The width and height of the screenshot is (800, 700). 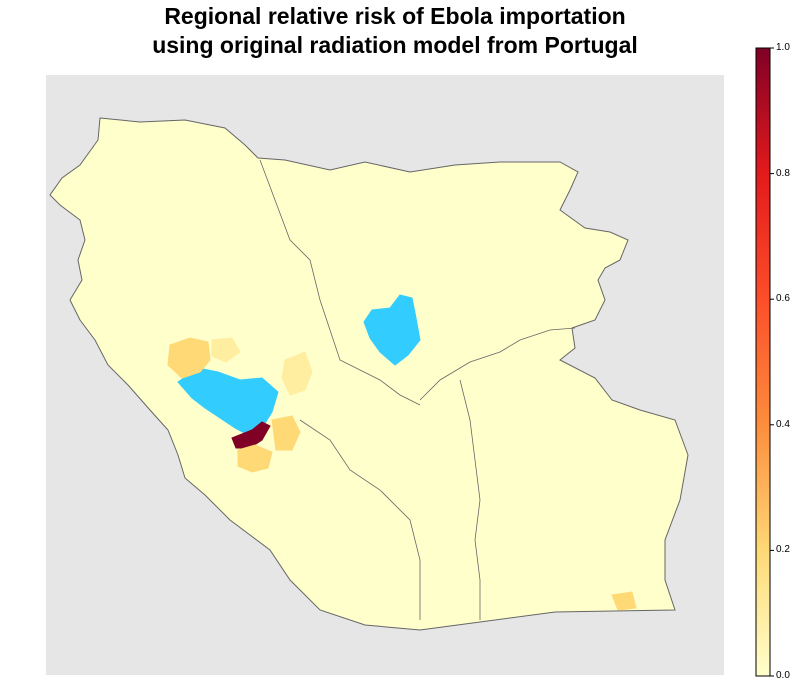 What do you see at coordinates (783, 47) in the screenshot?
I see `colorbar-tick-label-5: 1.0` at bounding box center [783, 47].